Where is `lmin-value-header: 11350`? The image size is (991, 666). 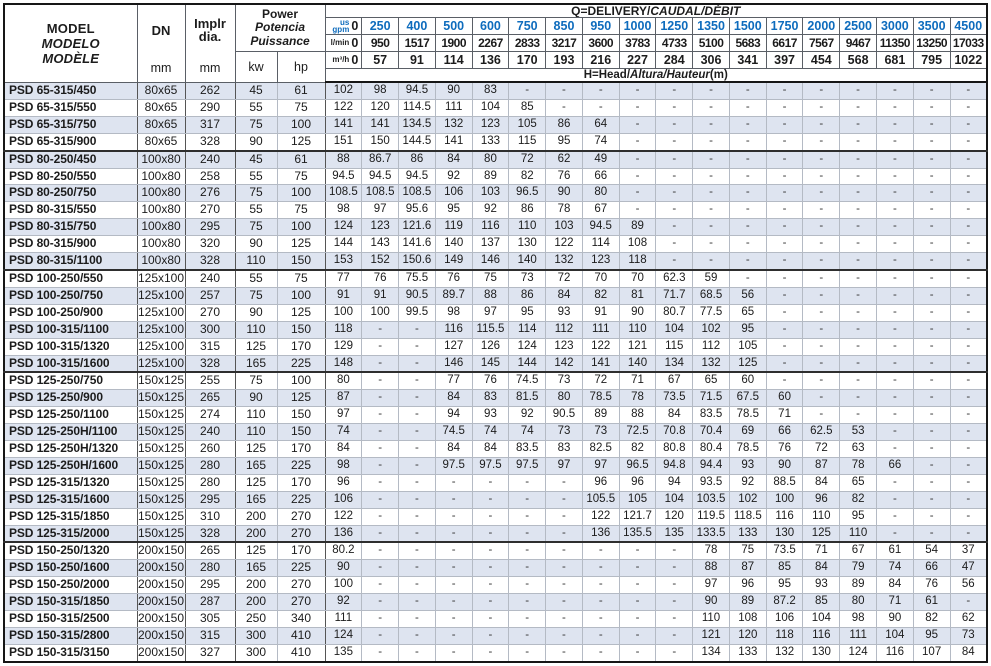
lmin-value-header: 11350 is located at coordinates (894, 43).